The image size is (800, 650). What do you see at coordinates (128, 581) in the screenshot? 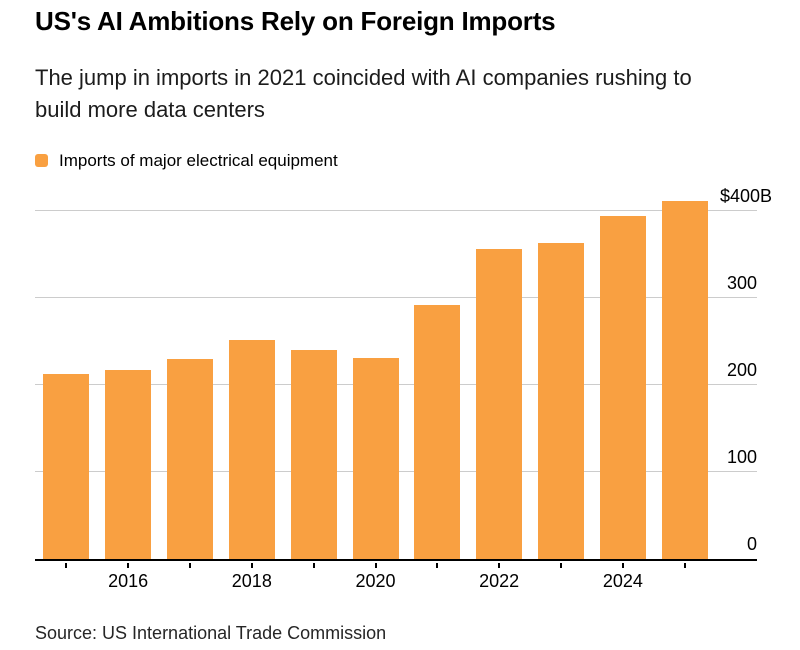
I see `x-axis-label: 2016` at bounding box center [128, 581].